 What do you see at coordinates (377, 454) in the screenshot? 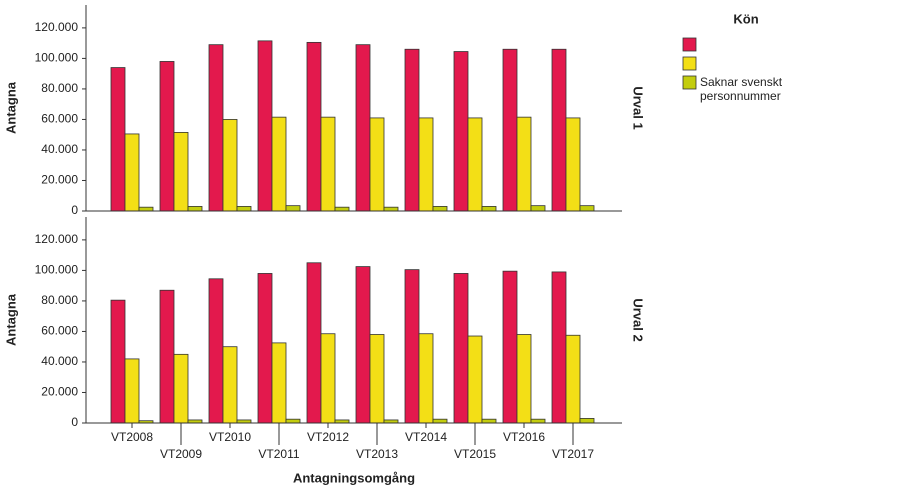
I see `x-tick-label: VT2013` at bounding box center [377, 454].